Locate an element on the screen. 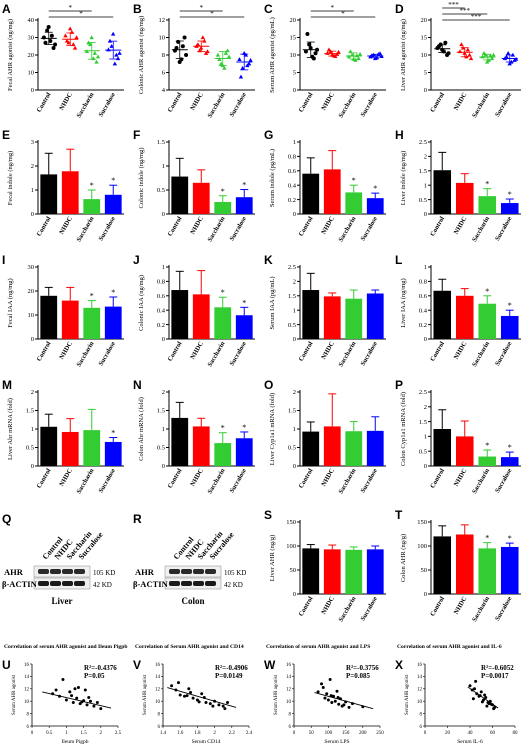  size-marker: 42 KD is located at coordinates (102, 585).